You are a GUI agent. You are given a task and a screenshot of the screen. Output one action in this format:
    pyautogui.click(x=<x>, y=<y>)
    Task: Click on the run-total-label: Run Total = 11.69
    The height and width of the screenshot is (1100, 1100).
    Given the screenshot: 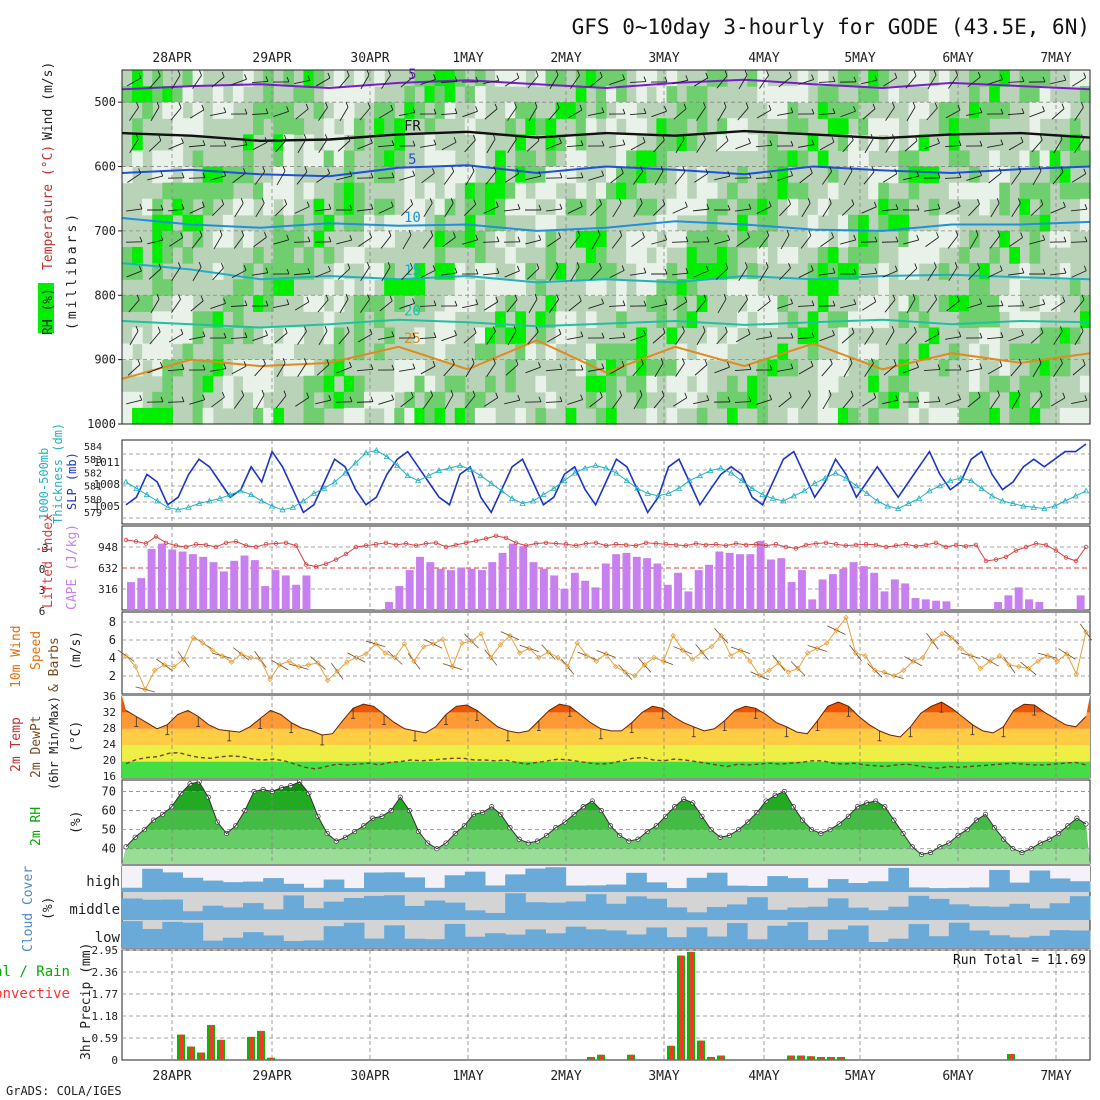 What is the action you would take?
    pyautogui.click(x=1019, y=960)
    